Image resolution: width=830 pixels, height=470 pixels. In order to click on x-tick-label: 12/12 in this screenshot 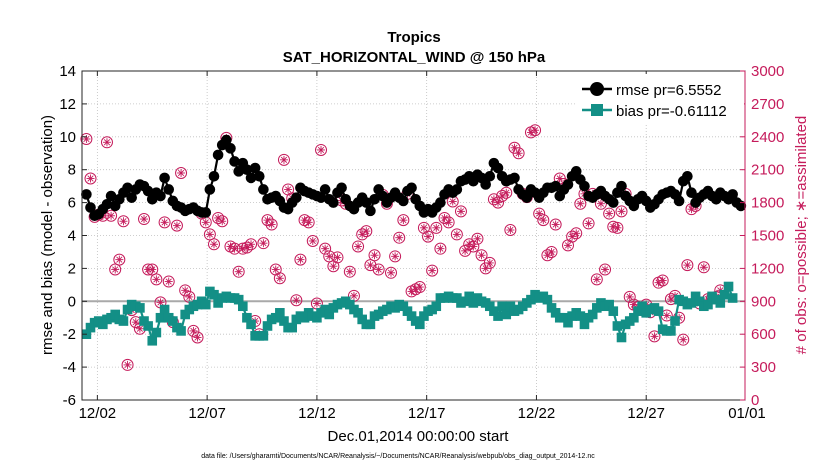, I will do `click(317, 413)`.